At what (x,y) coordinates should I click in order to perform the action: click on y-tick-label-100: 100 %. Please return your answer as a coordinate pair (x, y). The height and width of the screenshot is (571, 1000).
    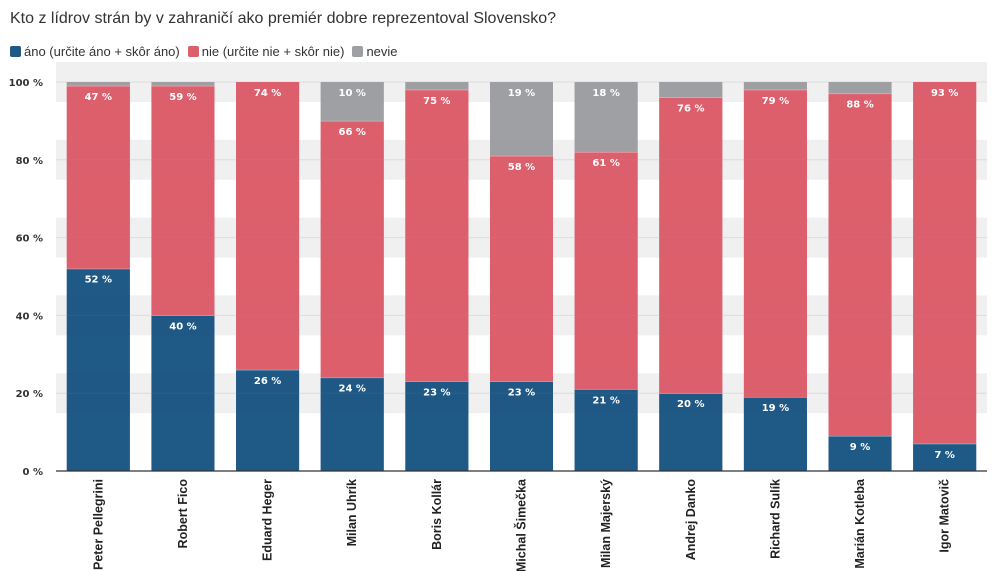
    Looking at the image, I should click on (26, 83).